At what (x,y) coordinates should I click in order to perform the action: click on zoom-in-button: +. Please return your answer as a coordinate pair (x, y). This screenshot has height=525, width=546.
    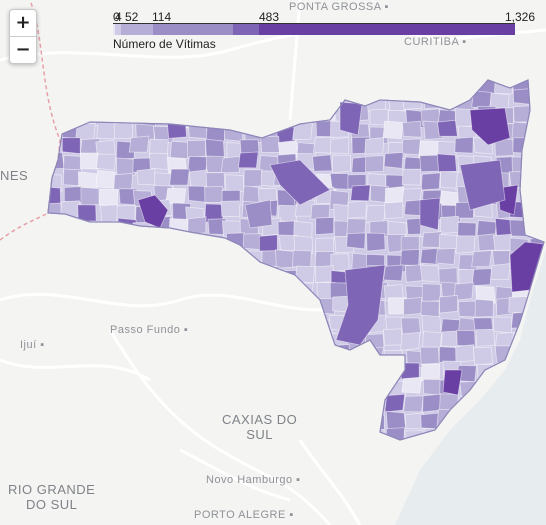
    Looking at the image, I should click on (23, 22).